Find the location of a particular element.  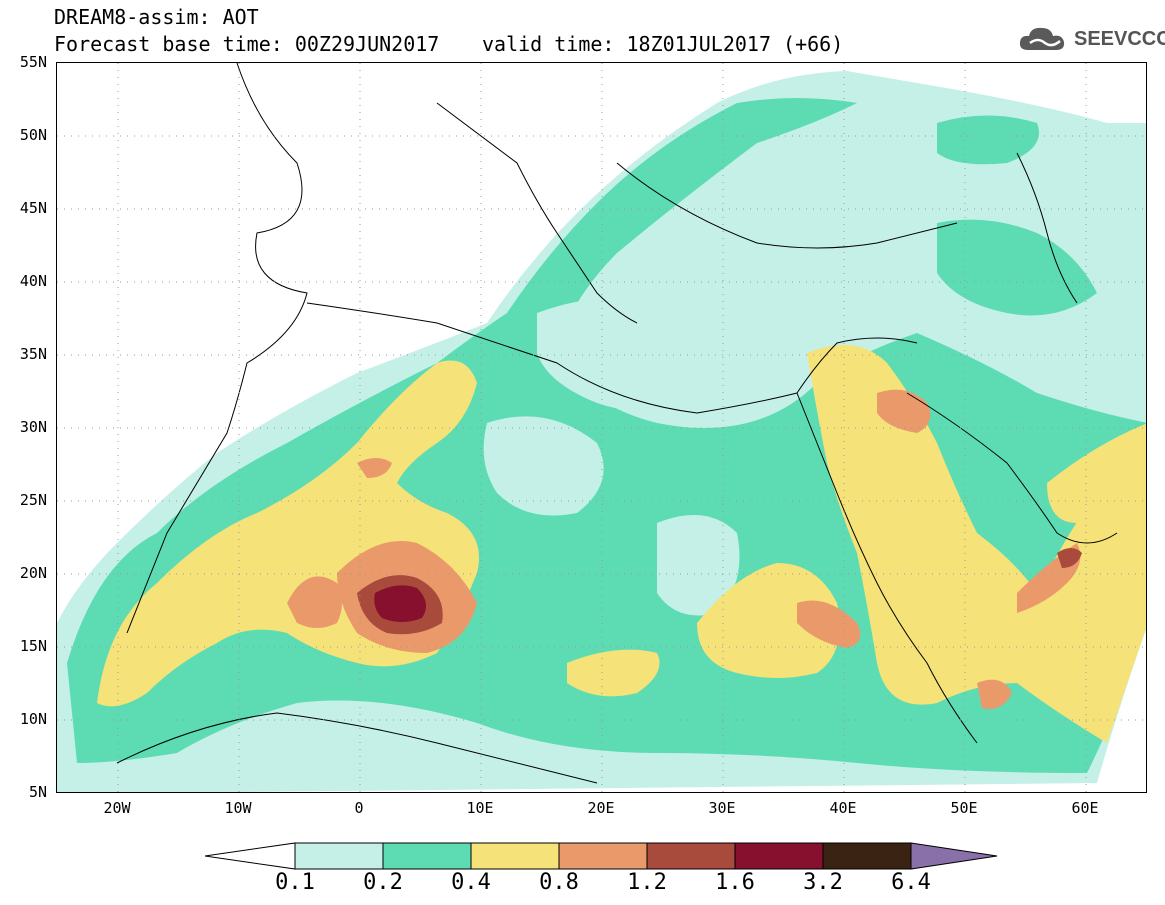

aot-level-0-4-iran is located at coordinates (1096, 473).